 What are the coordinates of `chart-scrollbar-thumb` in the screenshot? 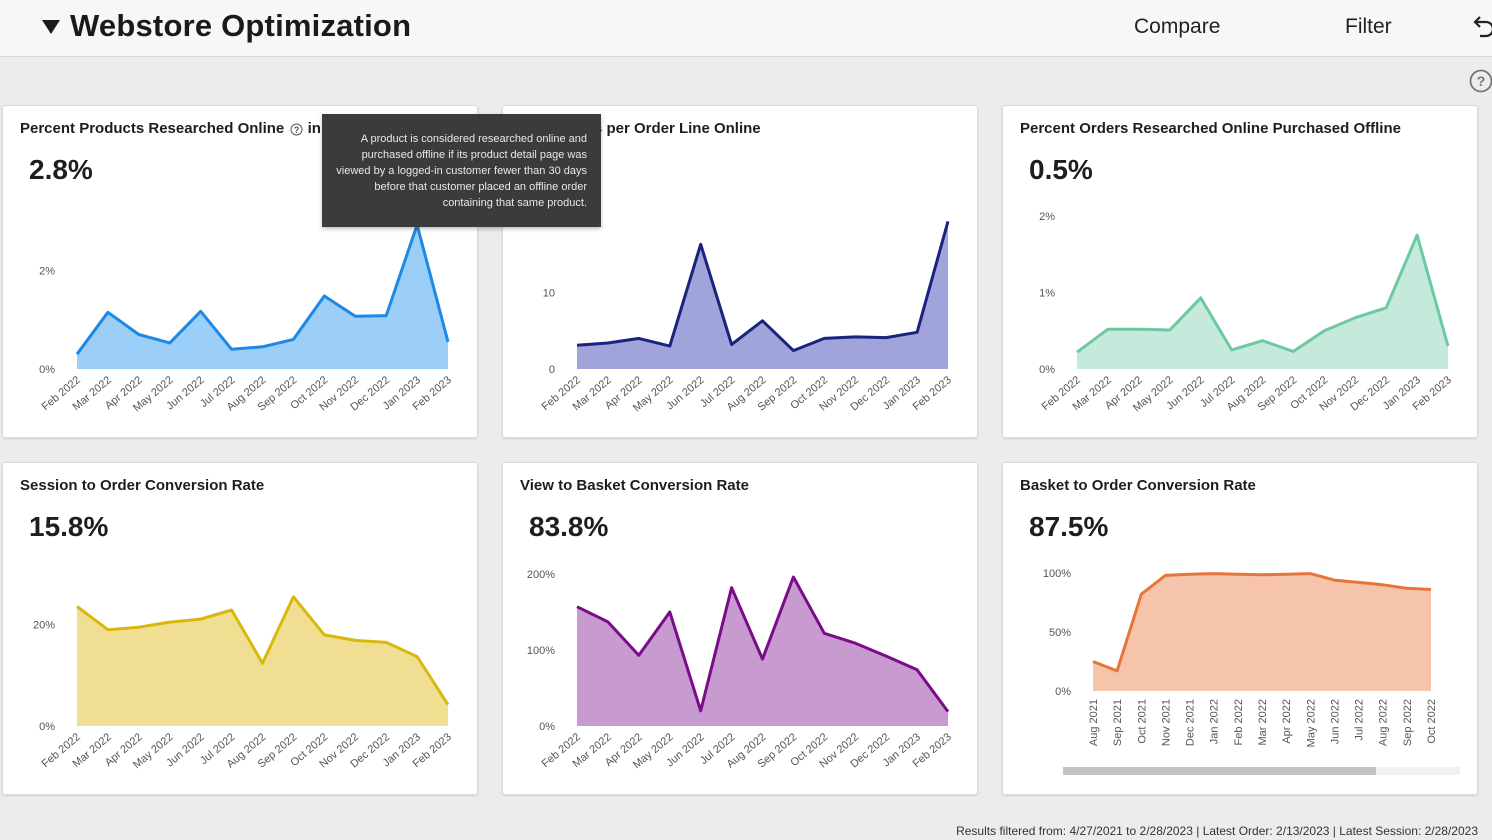 It's located at (1219, 771).